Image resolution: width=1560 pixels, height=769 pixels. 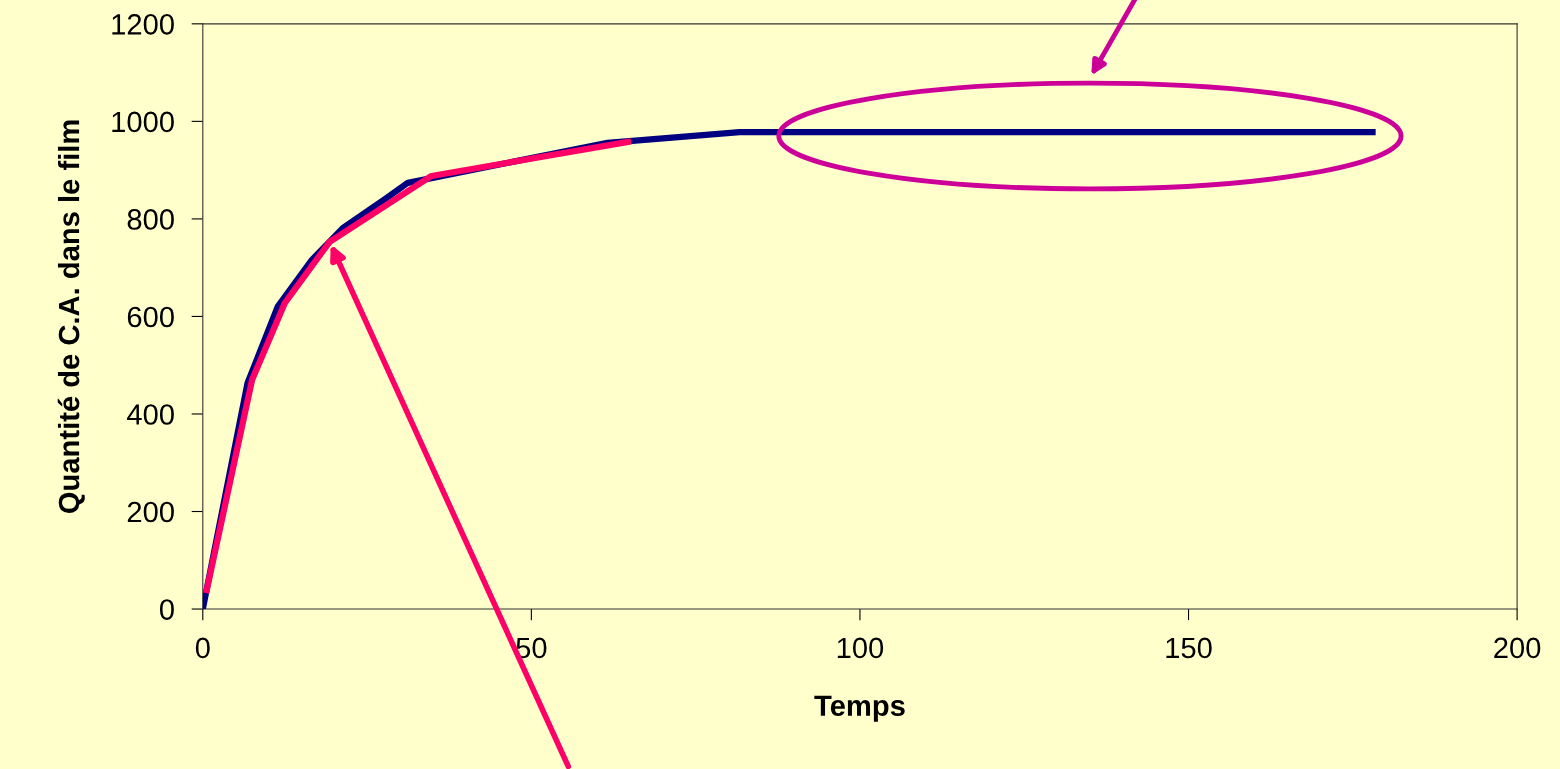 What do you see at coordinates (150, 414) in the screenshot?
I see `y-tick-label: 400` at bounding box center [150, 414].